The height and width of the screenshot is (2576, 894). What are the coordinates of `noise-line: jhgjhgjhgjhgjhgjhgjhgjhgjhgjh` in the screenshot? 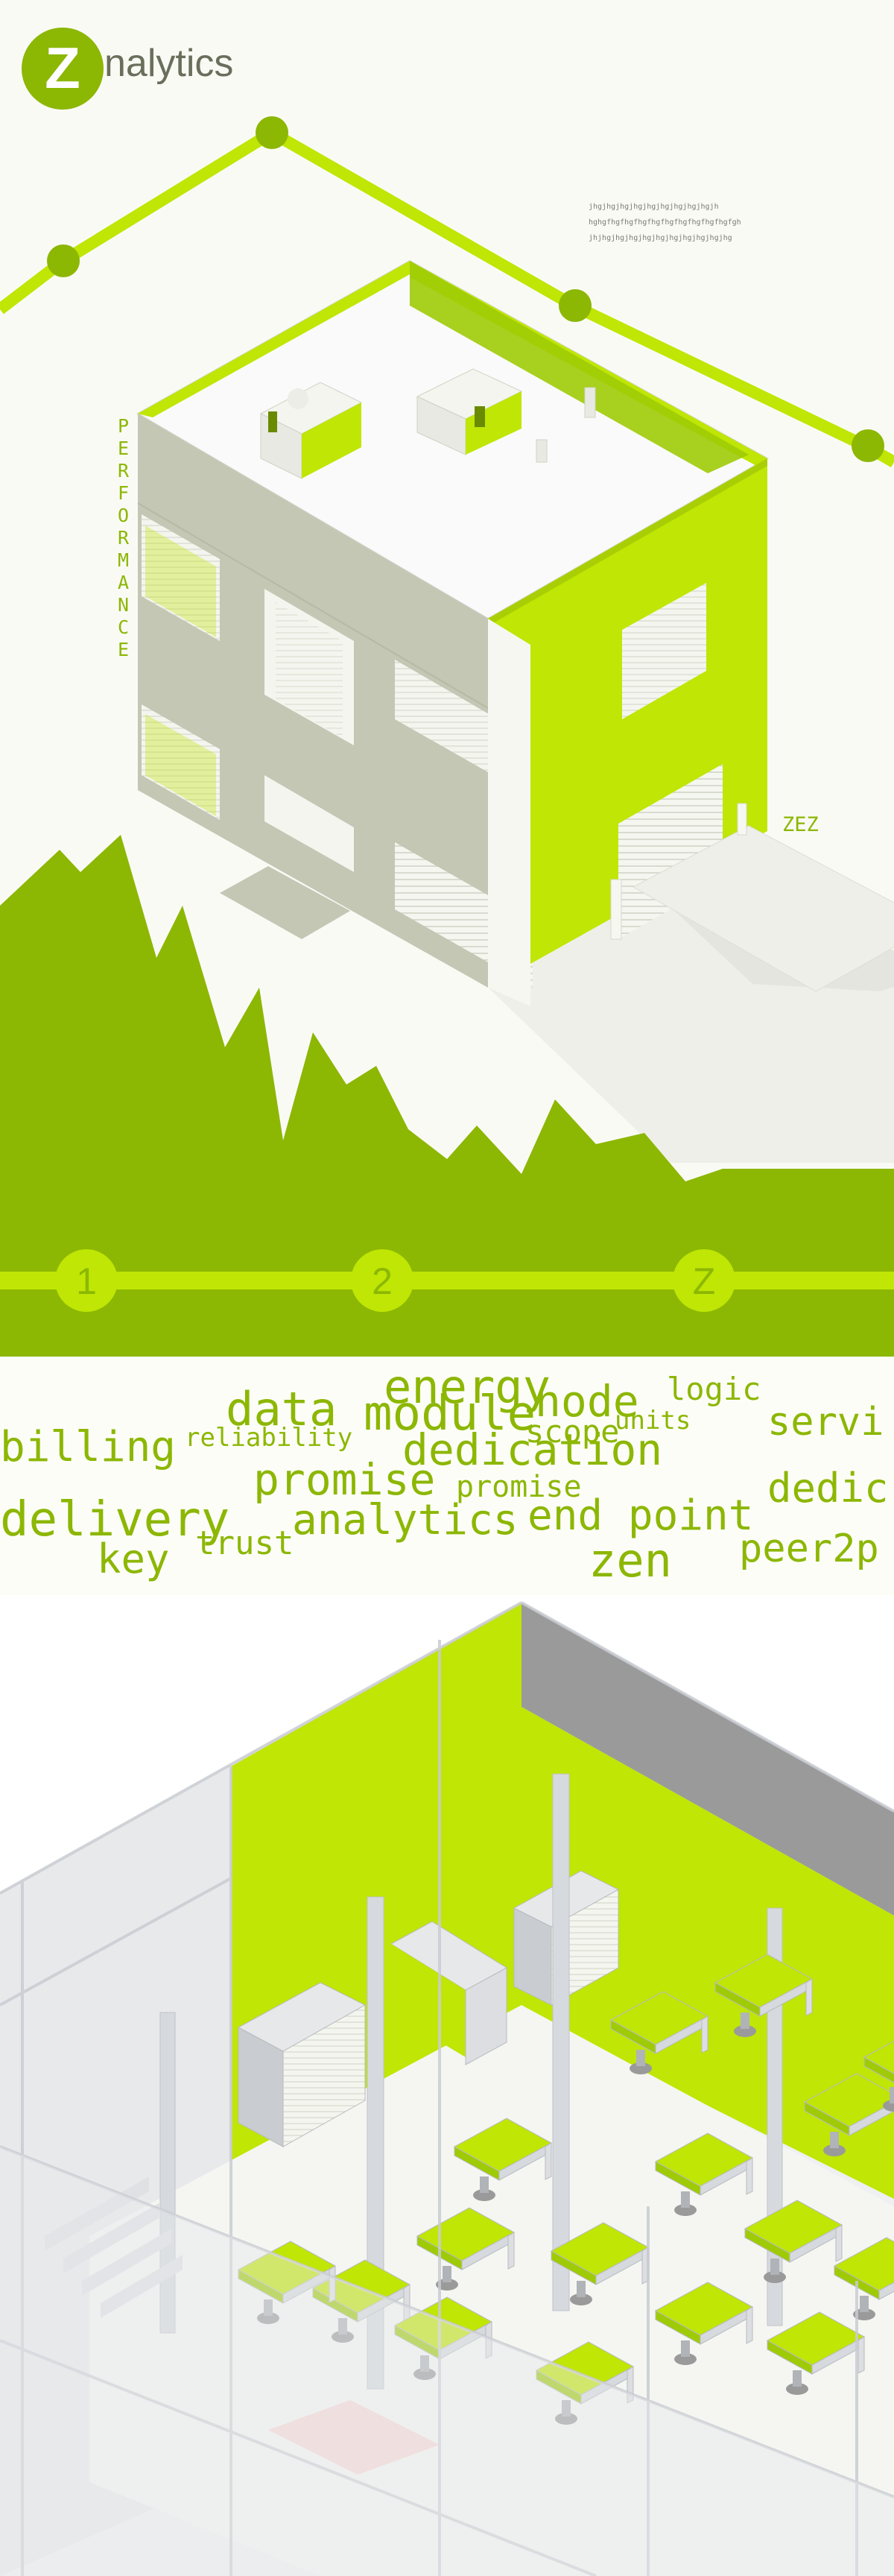 It's located at (654, 207).